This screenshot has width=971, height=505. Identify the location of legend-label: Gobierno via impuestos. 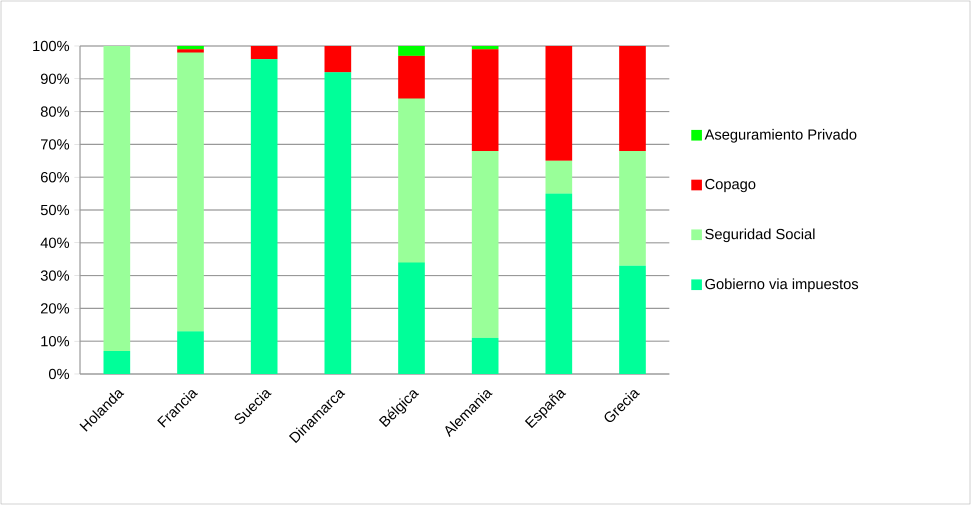
(781, 285).